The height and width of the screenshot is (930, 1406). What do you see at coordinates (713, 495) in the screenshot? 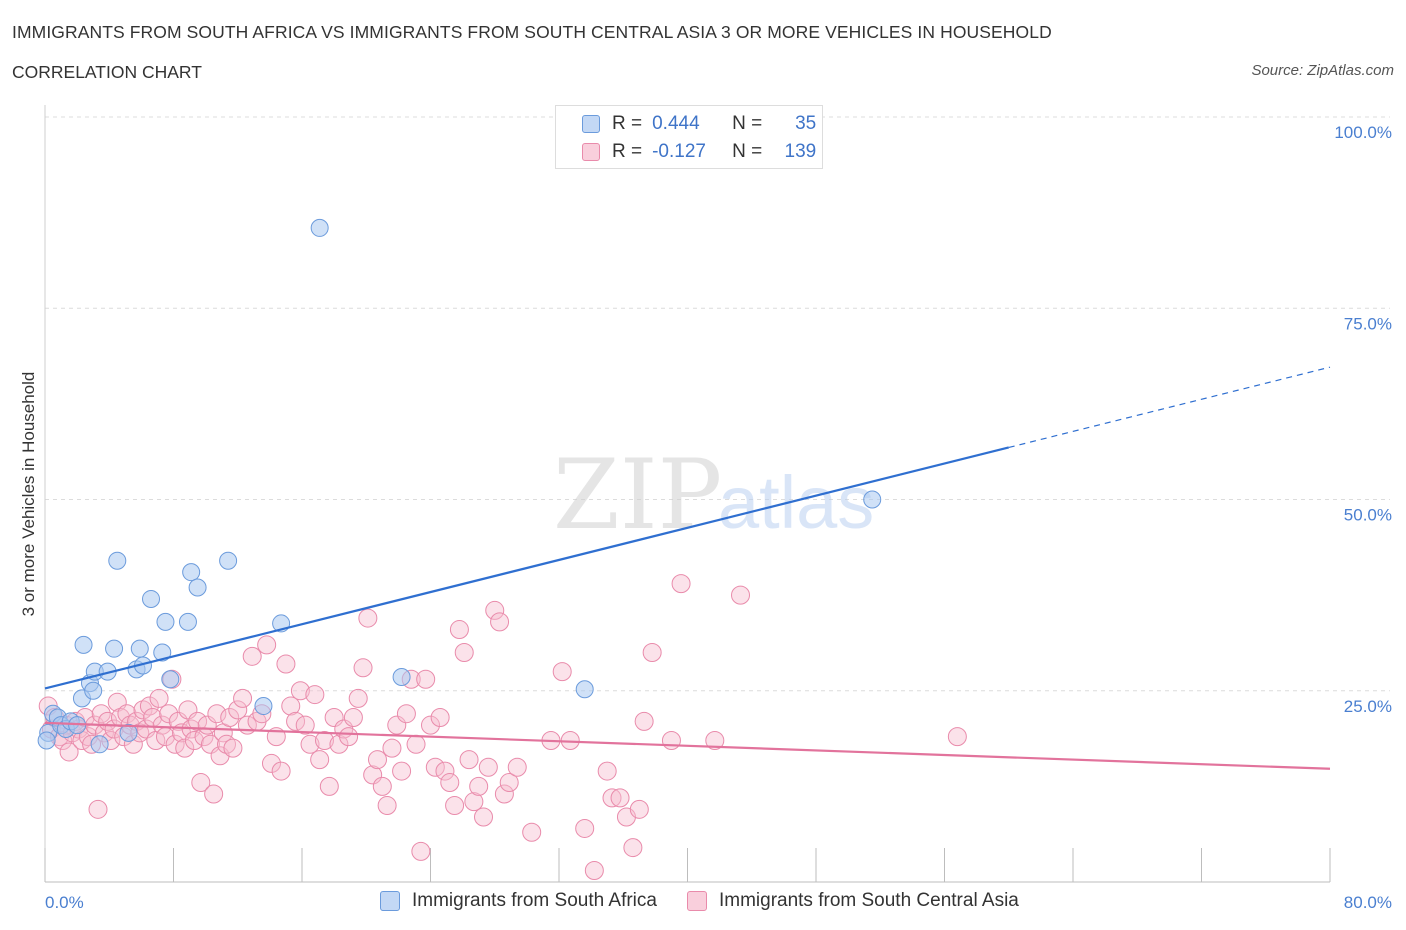
I see `watermark: ZIP atlas` at bounding box center [713, 495].